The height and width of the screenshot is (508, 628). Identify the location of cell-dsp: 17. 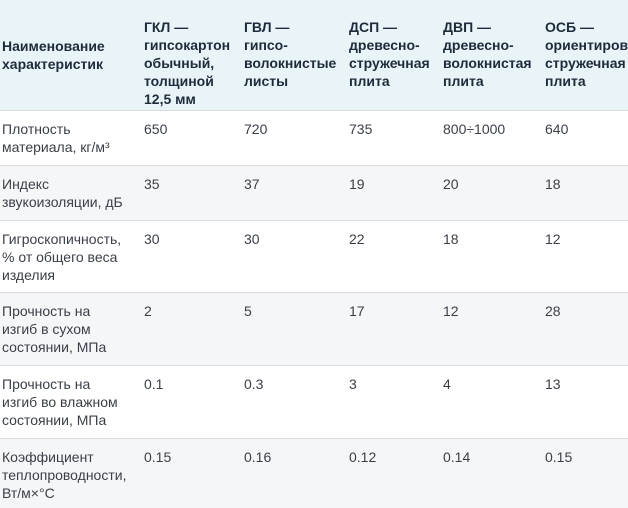
(357, 310).